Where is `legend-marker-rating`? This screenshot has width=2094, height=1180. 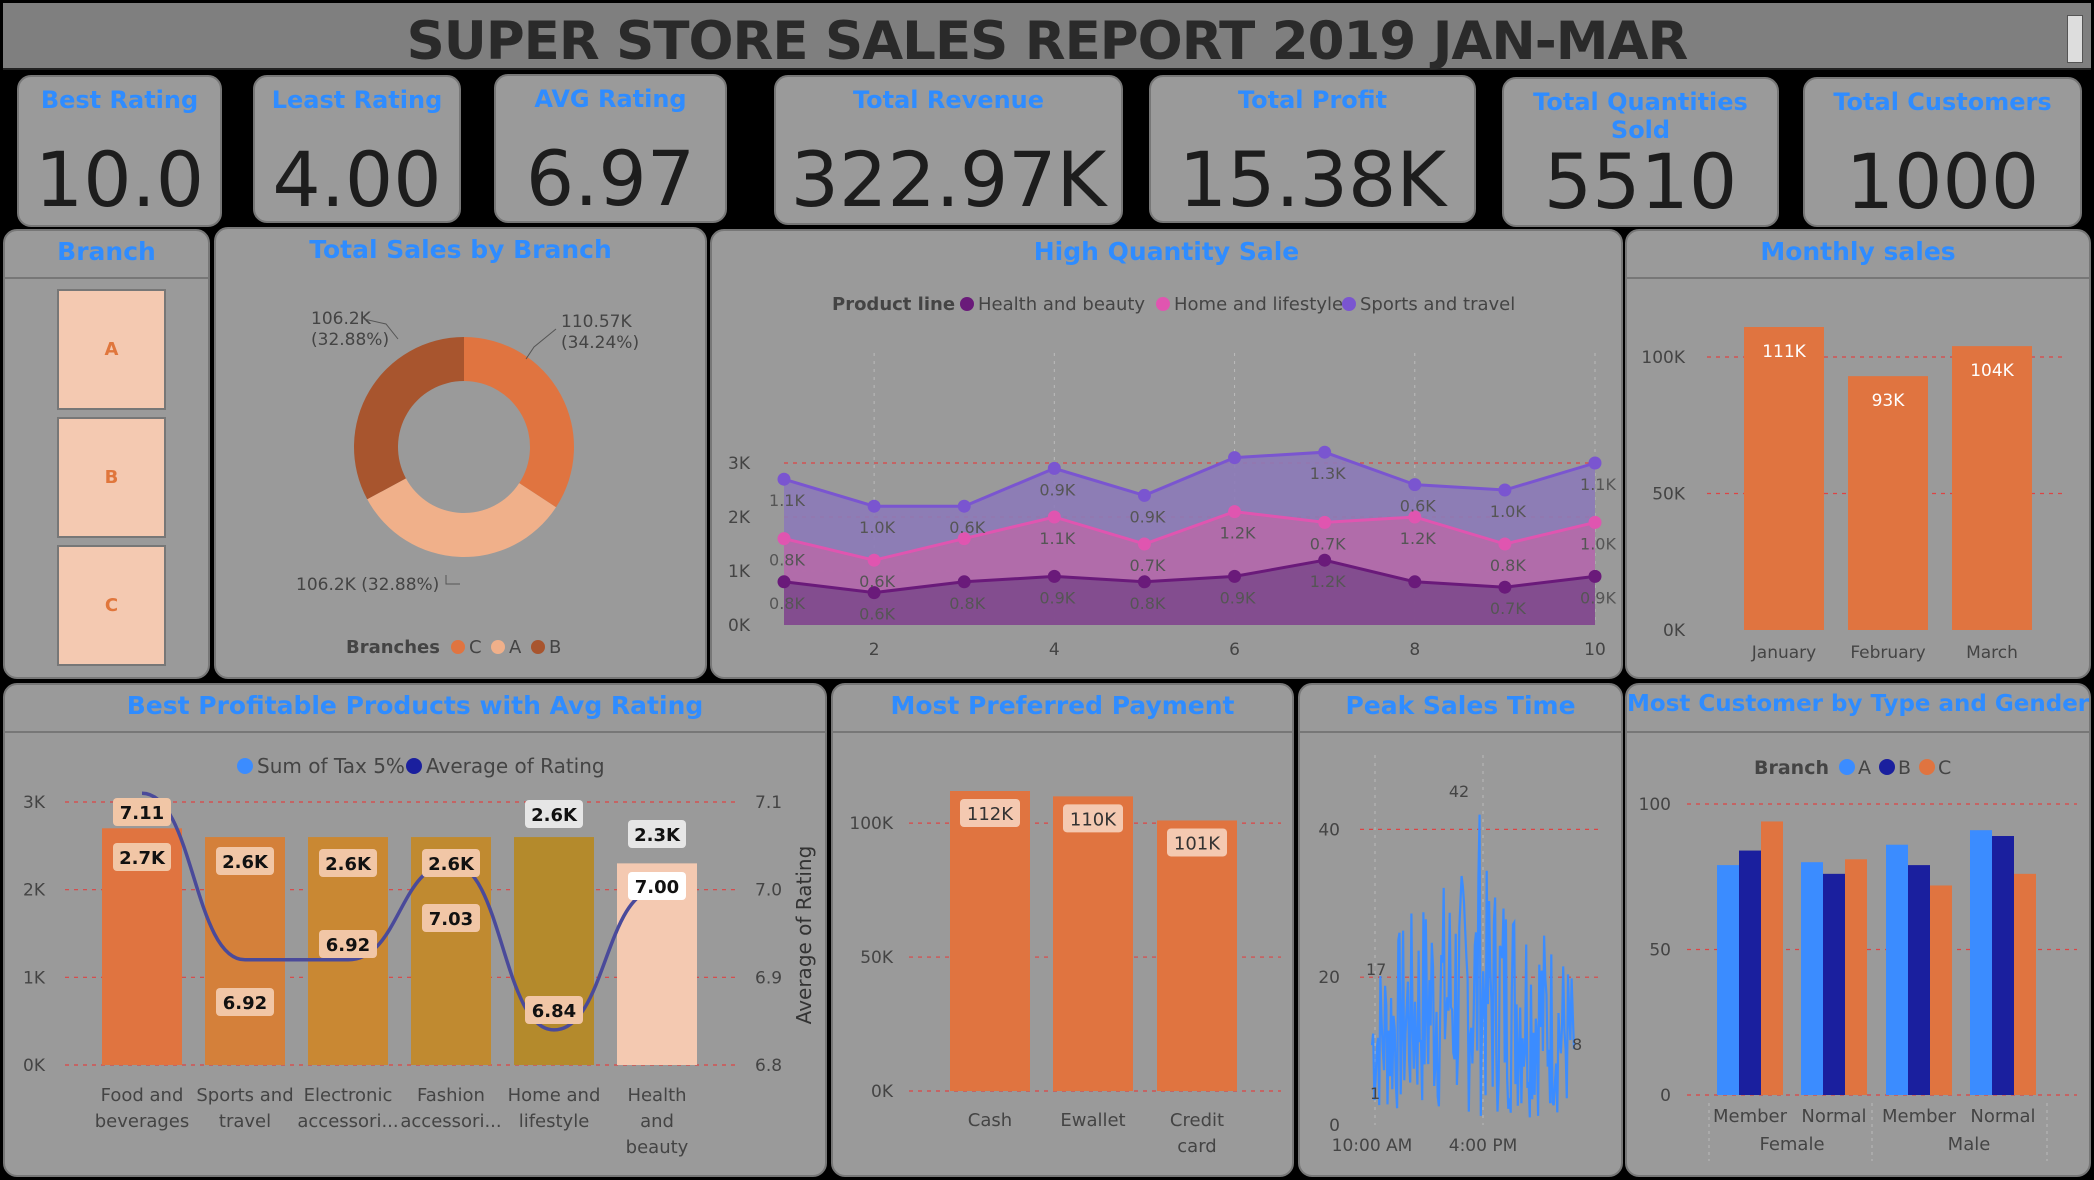 legend-marker-rating is located at coordinates (414, 766).